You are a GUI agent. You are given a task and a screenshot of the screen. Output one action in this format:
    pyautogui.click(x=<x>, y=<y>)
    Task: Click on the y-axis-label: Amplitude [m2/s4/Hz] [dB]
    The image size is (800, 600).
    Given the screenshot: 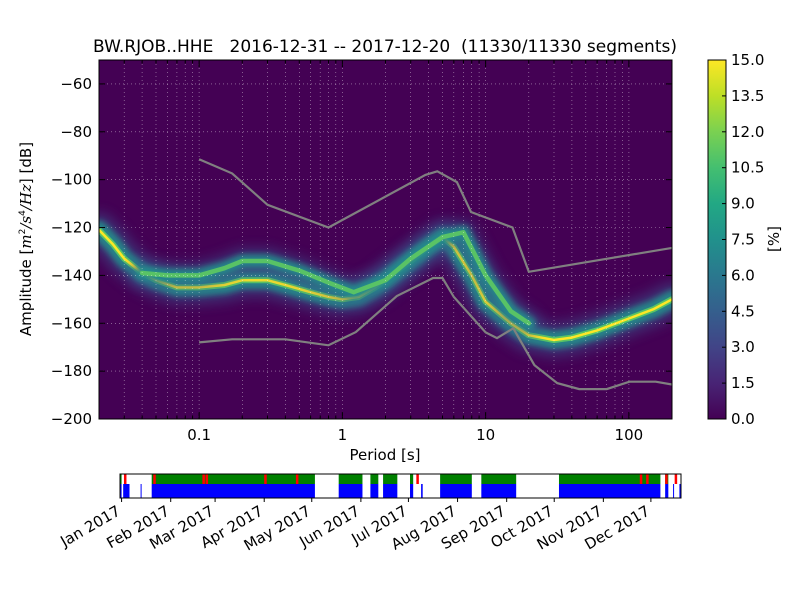 What is the action you would take?
    pyautogui.click(x=26, y=239)
    